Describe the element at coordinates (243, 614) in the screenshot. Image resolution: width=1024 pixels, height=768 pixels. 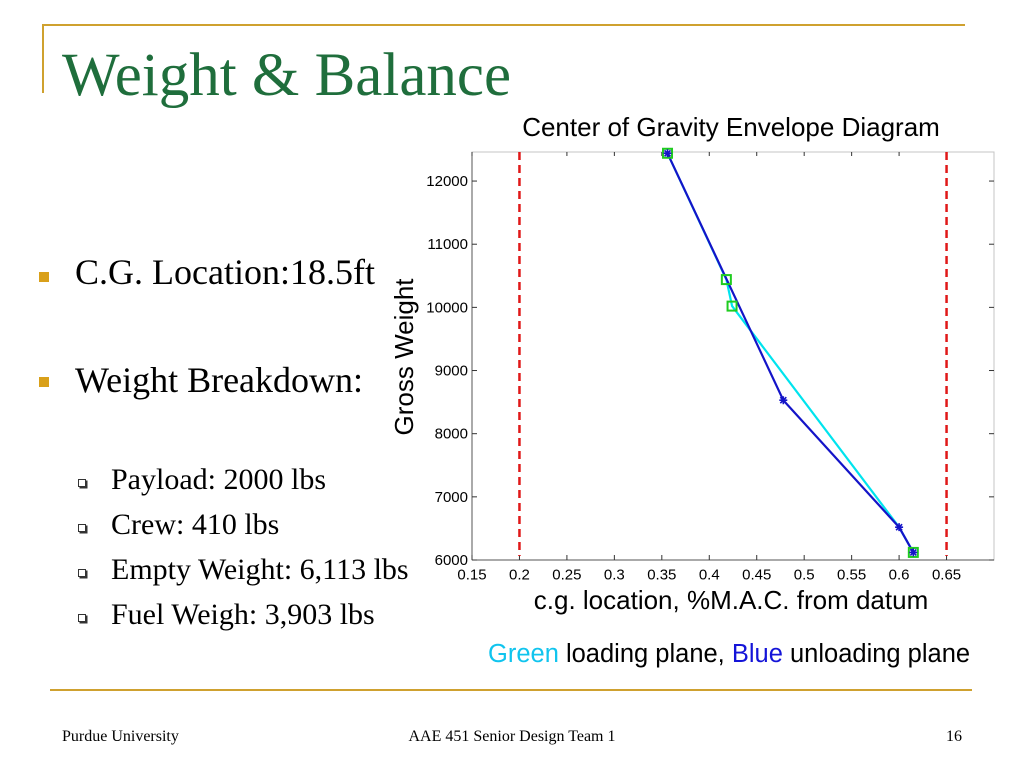
I see `sub-bullet-fuel-weight: Fuel Weigh: 3,903 lbs` at that location.